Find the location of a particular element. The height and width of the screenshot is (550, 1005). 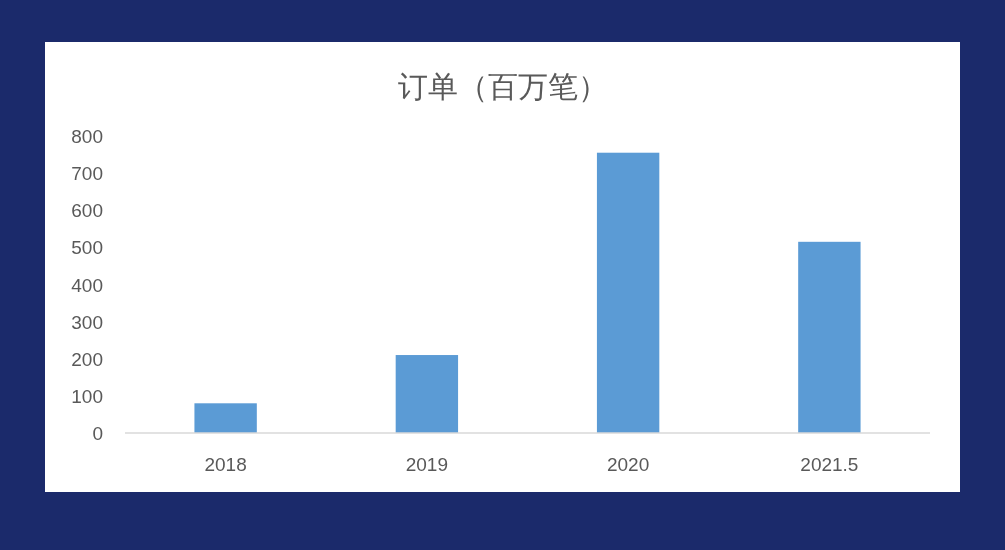

x-tick-label: 2018 is located at coordinates (225, 464).